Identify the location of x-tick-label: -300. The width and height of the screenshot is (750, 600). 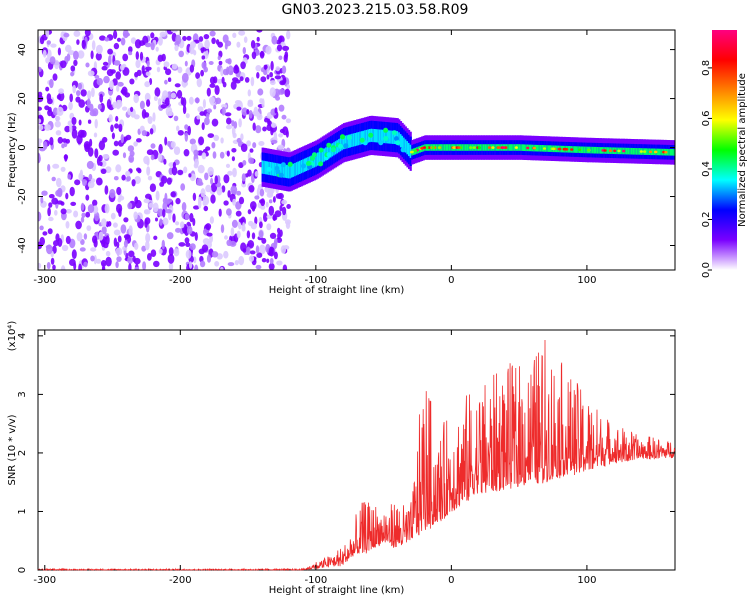
(44, 280).